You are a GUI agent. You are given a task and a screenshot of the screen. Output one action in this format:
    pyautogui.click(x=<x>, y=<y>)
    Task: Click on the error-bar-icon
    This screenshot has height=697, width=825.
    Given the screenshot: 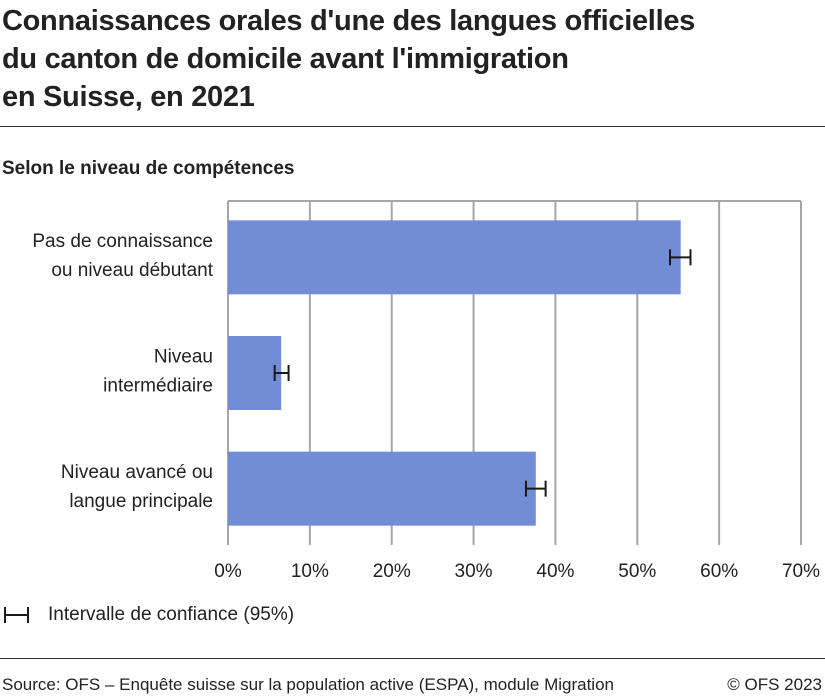 What is the action you would take?
    pyautogui.click(x=16, y=615)
    